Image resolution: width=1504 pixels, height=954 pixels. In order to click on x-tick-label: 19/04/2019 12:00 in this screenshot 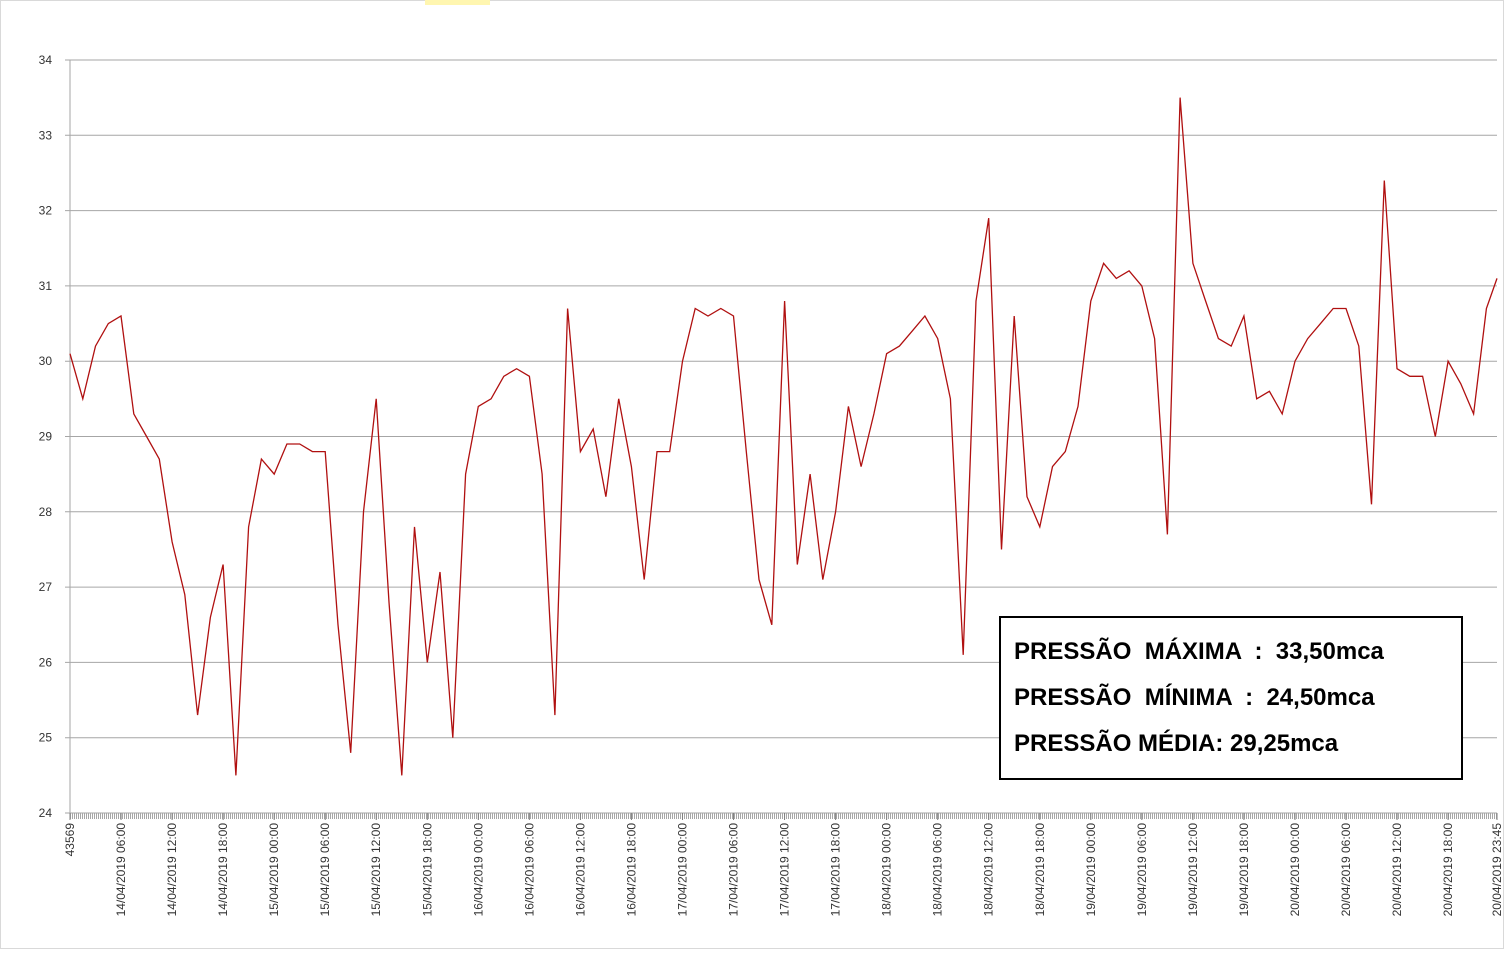, I will do `click(1193, 870)`.